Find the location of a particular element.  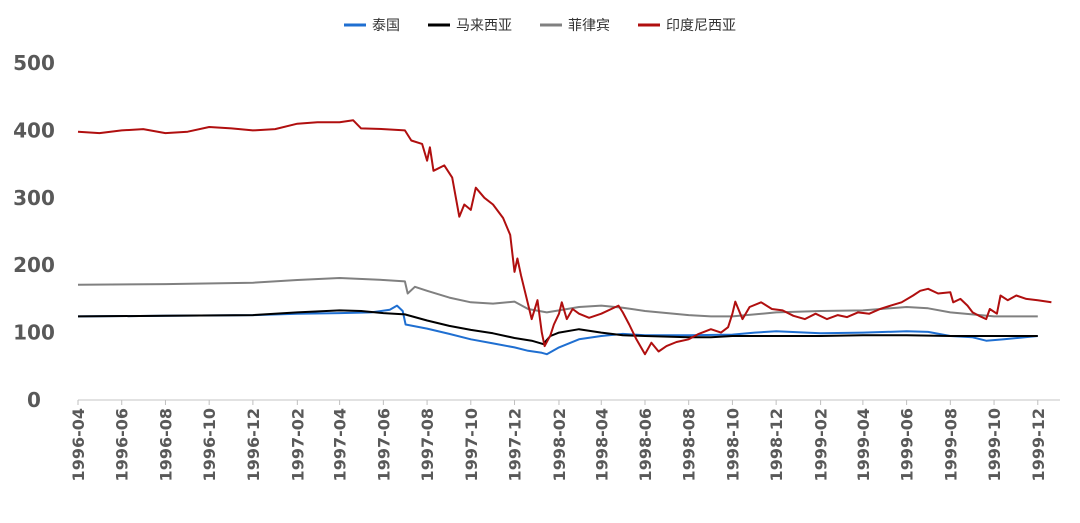

y-tick-label: 400 is located at coordinates (34, 130).